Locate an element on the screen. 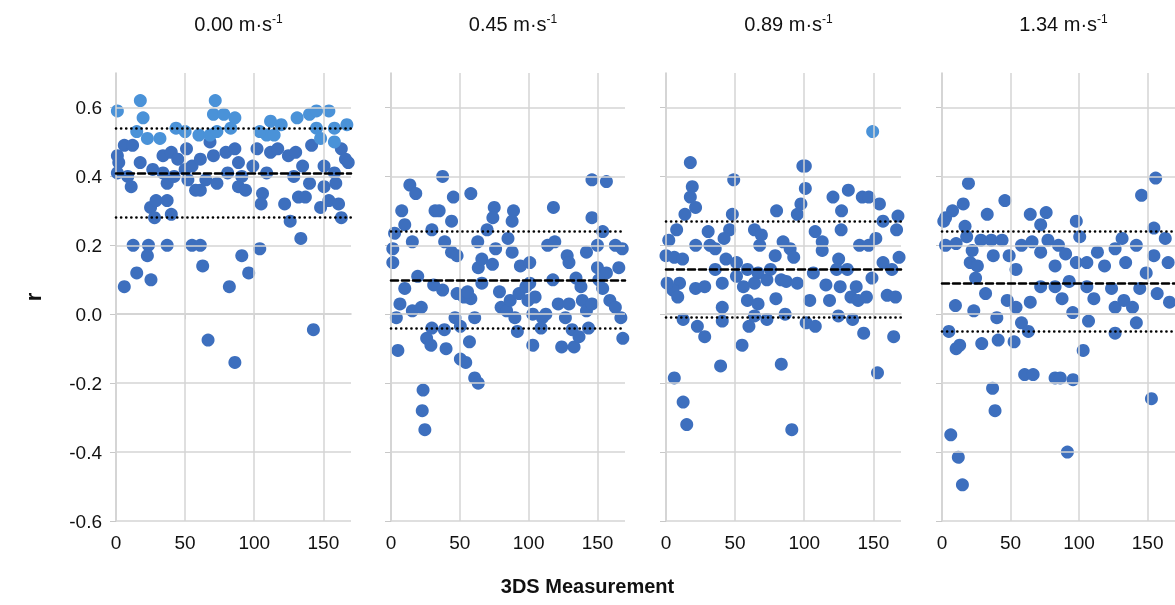  y-tick-label: 0.6 is located at coordinates (88, 107).